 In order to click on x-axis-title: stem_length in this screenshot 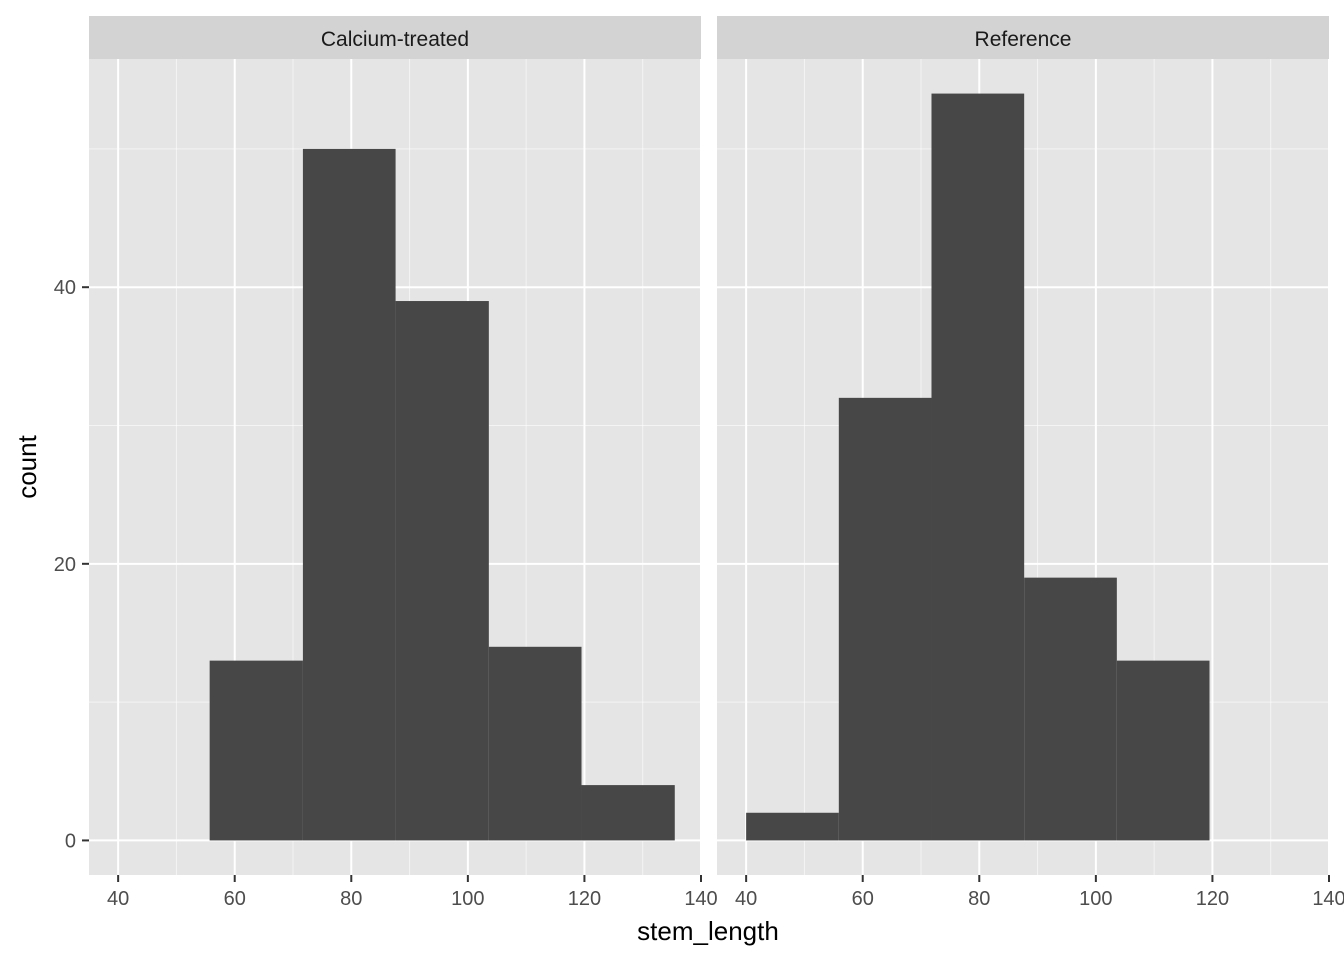, I will do `click(708, 931)`.